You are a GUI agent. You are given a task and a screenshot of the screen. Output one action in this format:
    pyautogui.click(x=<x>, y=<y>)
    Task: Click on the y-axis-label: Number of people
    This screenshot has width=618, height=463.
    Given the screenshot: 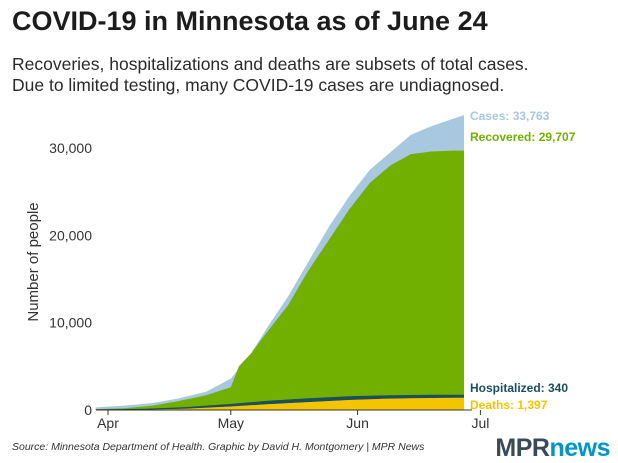 What is the action you would take?
    pyautogui.click(x=33, y=261)
    